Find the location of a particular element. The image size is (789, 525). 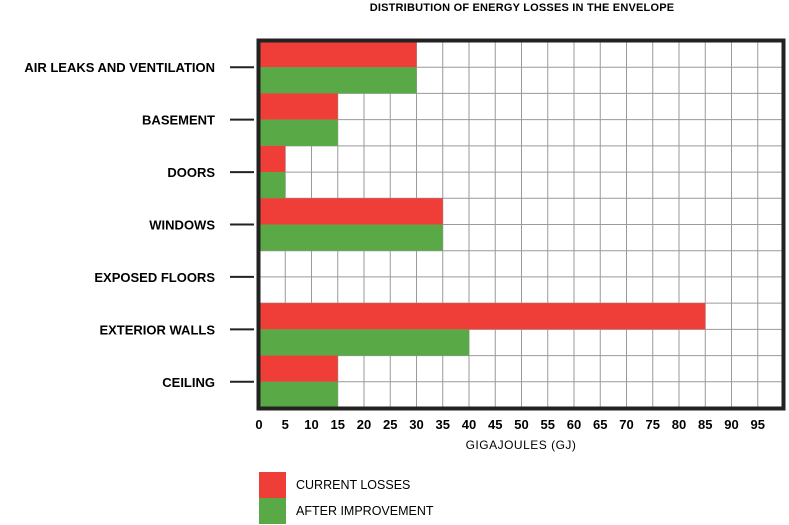

category-label: EXTERIOR WALLS is located at coordinates (157, 329).